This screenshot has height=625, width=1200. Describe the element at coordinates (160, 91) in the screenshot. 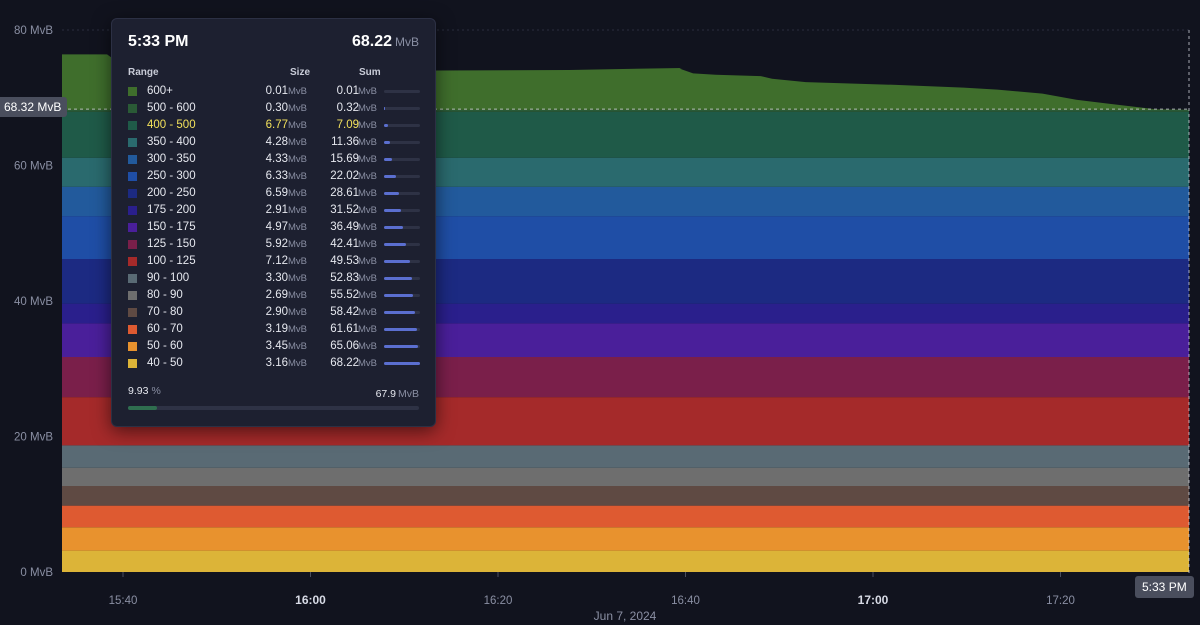

I see `row-range: 600+` at that location.